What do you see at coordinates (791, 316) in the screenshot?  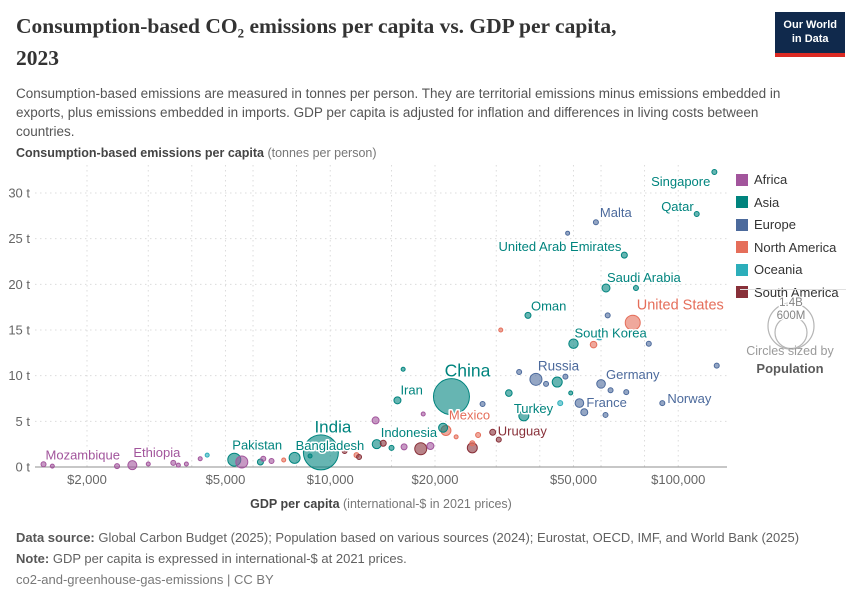 I see `size-legend-small-label: 600M` at bounding box center [791, 316].